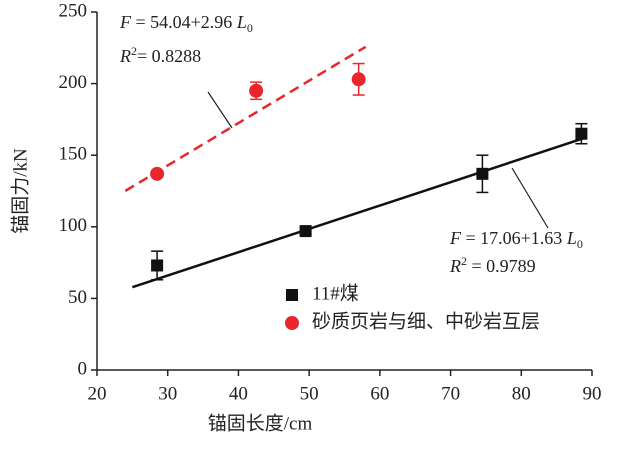  I want to click on x-tick-label: 20, so click(97, 393).